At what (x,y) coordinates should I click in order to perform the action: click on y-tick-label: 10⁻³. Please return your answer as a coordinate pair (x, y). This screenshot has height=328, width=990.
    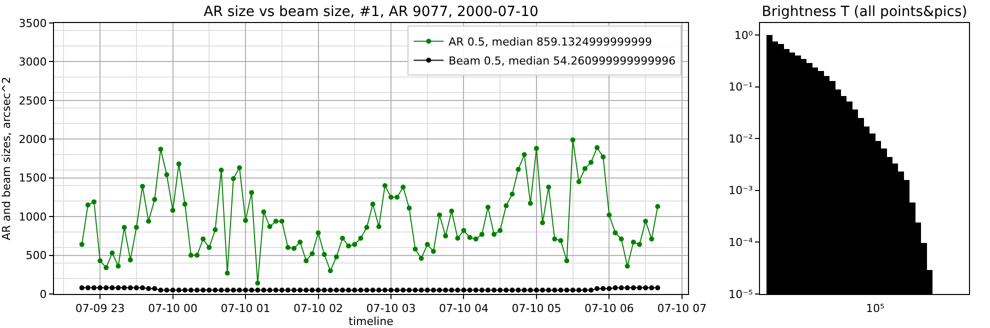
    Looking at the image, I should click on (740, 191).